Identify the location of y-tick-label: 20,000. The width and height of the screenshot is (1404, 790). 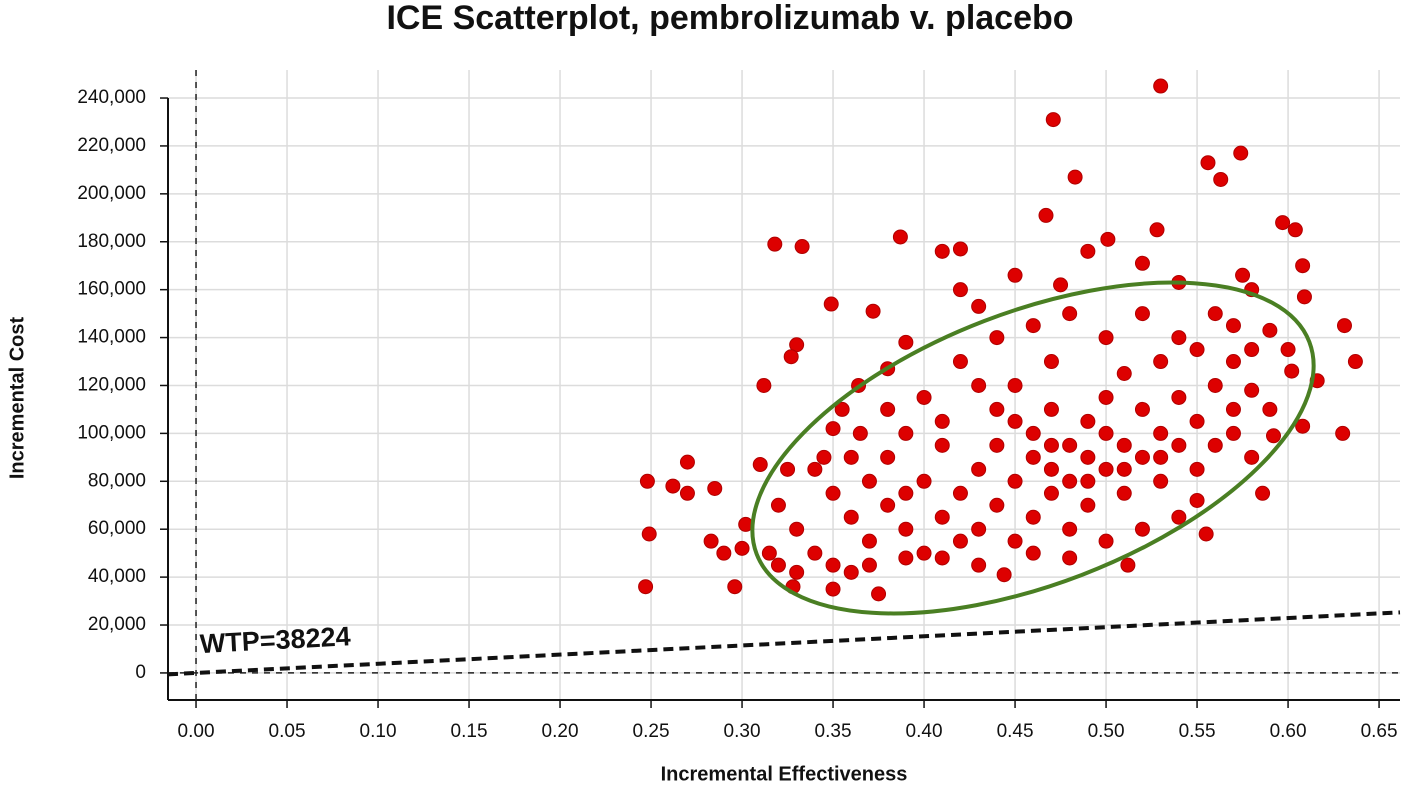
(117, 624).